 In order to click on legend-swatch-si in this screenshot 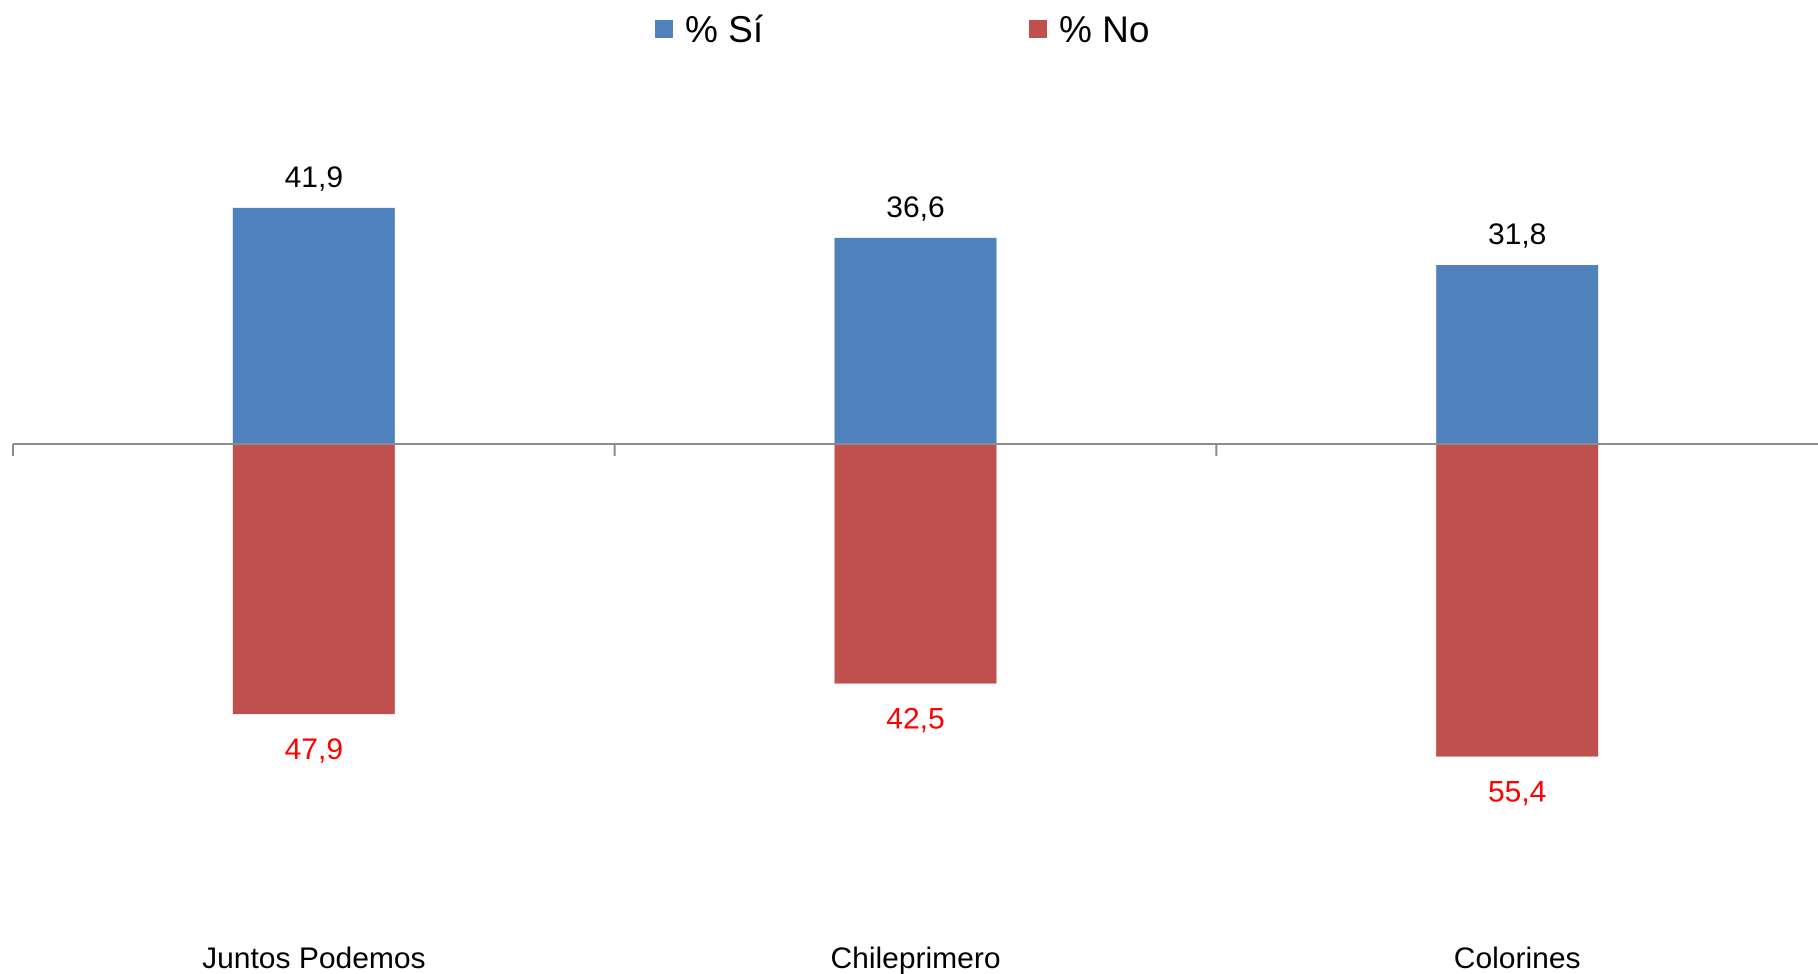, I will do `click(664, 29)`.